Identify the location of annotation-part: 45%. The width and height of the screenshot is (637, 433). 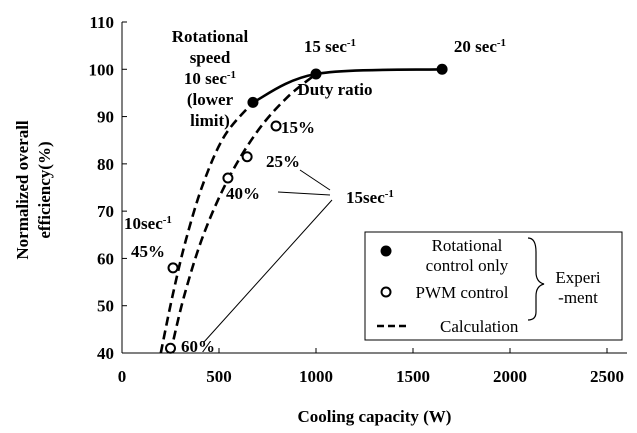
(148, 251).